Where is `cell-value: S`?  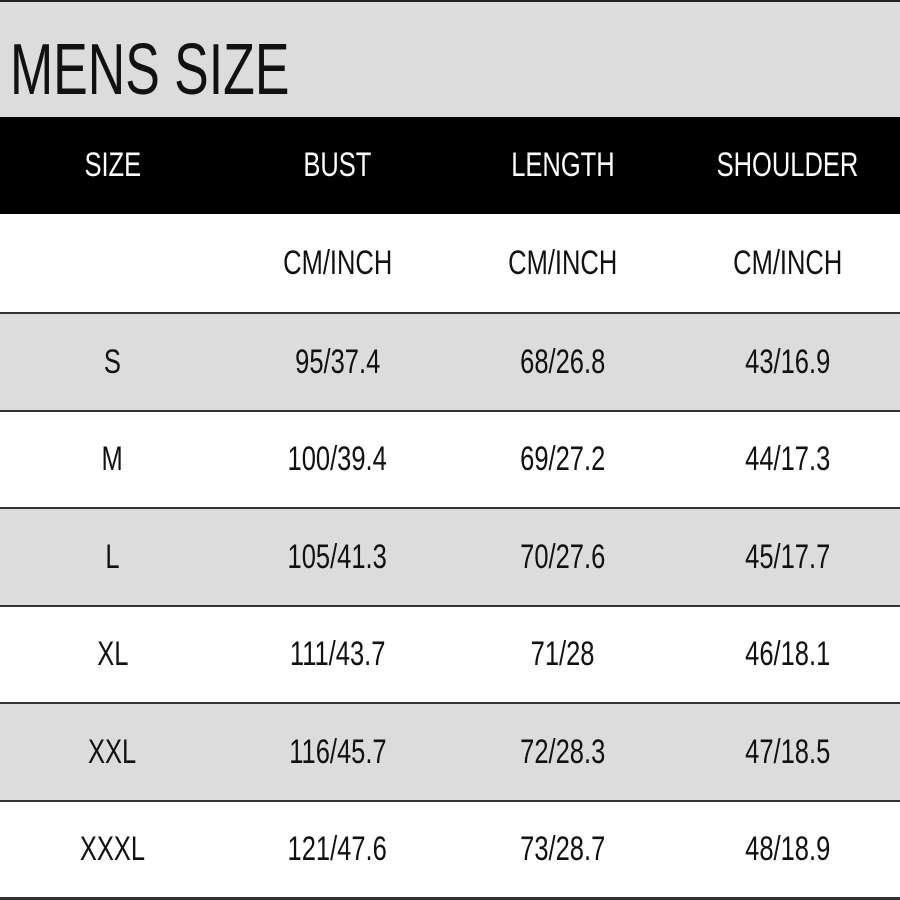
cell-value: S is located at coordinates (112, 361).